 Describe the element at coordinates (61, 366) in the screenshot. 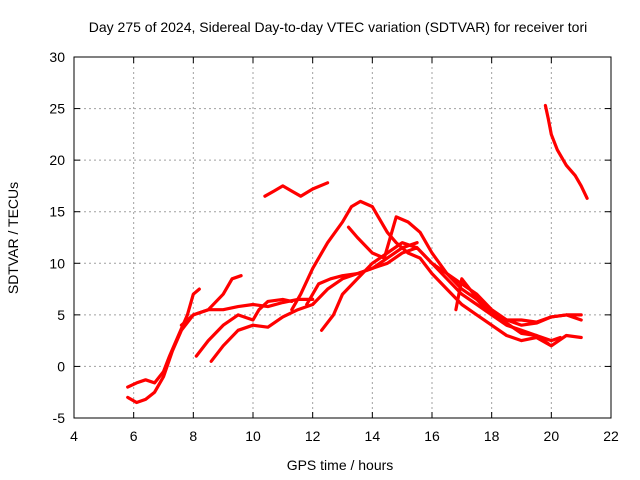

I see `y-tick-label: 0` at that location.